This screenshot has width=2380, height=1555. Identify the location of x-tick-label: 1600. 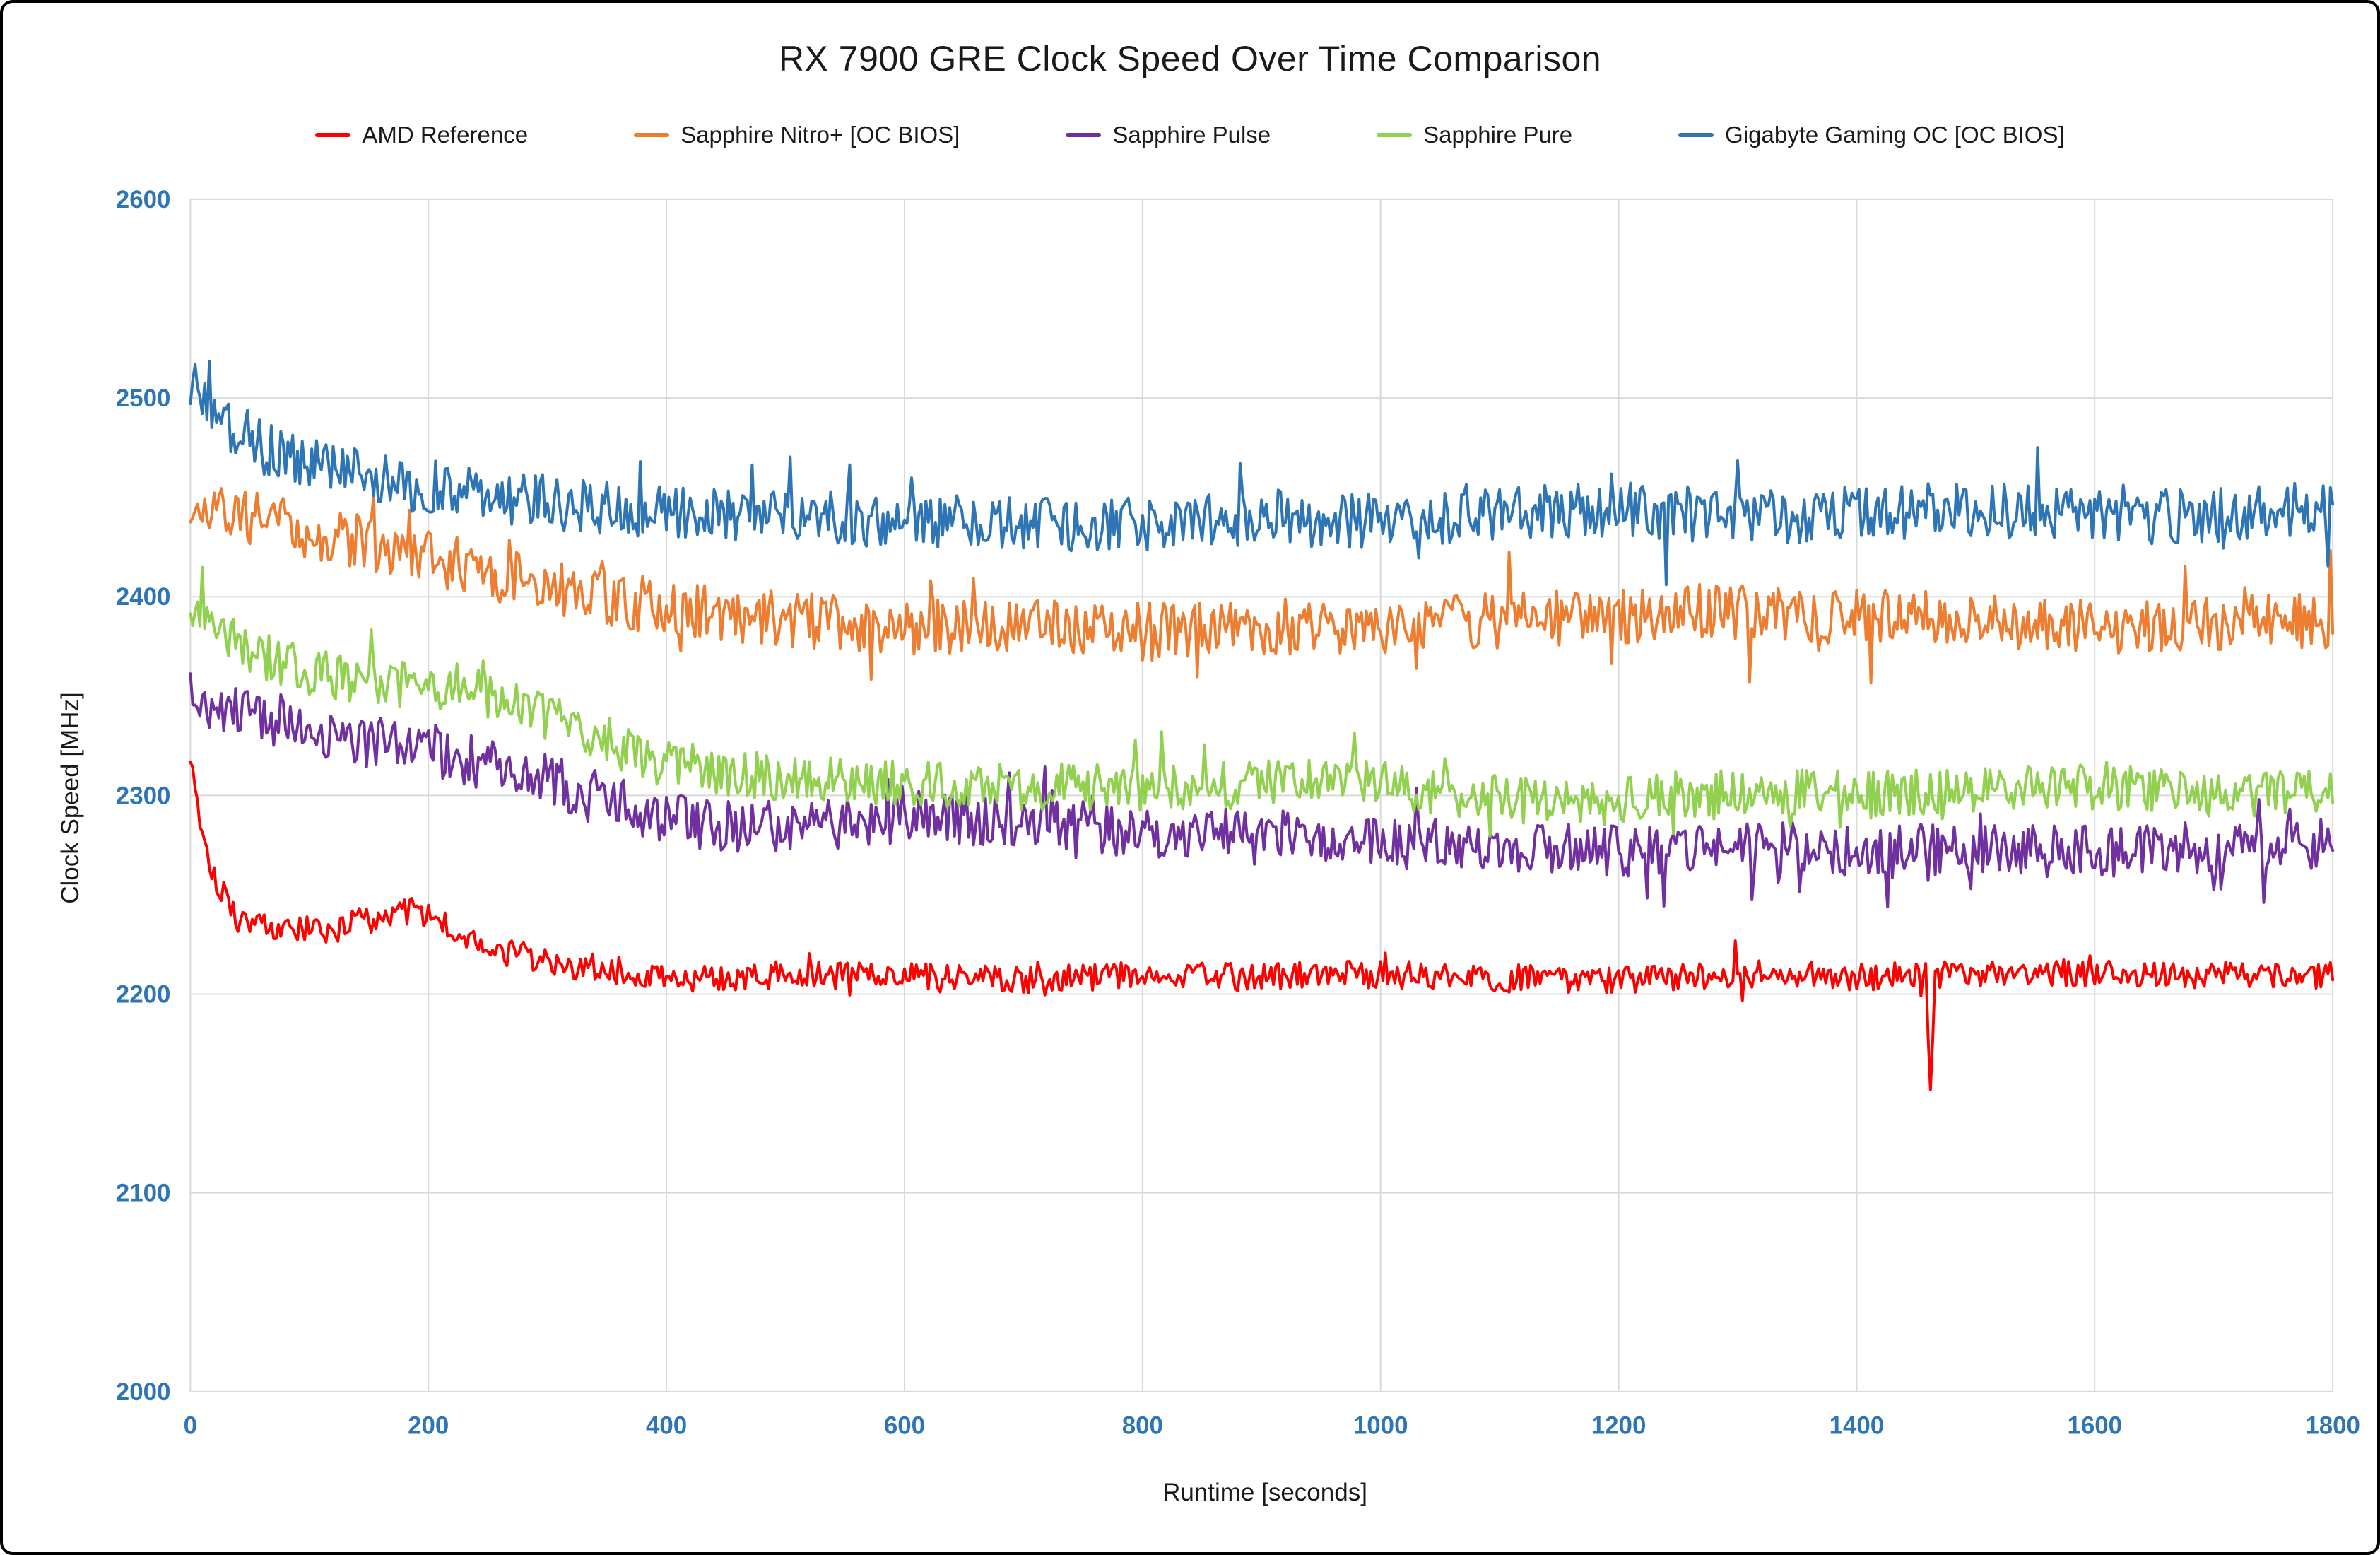
(2094, 1426).